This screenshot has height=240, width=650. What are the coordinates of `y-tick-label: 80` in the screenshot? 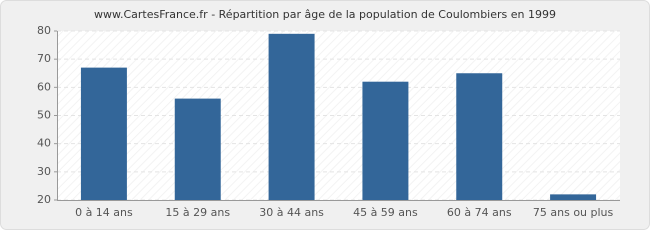 It's located at (44, 30).